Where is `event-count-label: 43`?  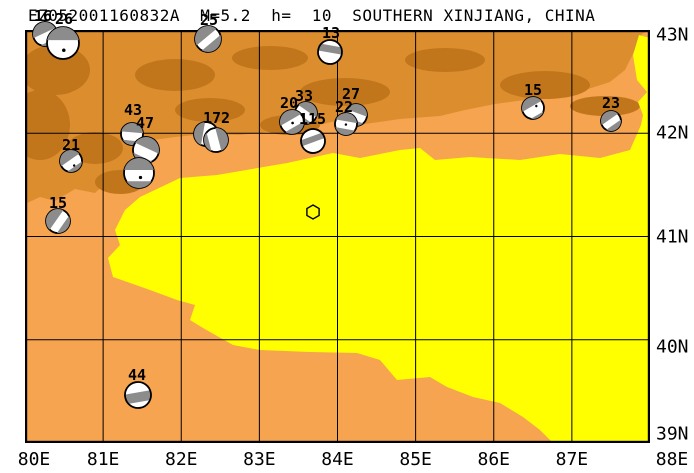
event-count-label: 43 is located at coordinates (133, 110).